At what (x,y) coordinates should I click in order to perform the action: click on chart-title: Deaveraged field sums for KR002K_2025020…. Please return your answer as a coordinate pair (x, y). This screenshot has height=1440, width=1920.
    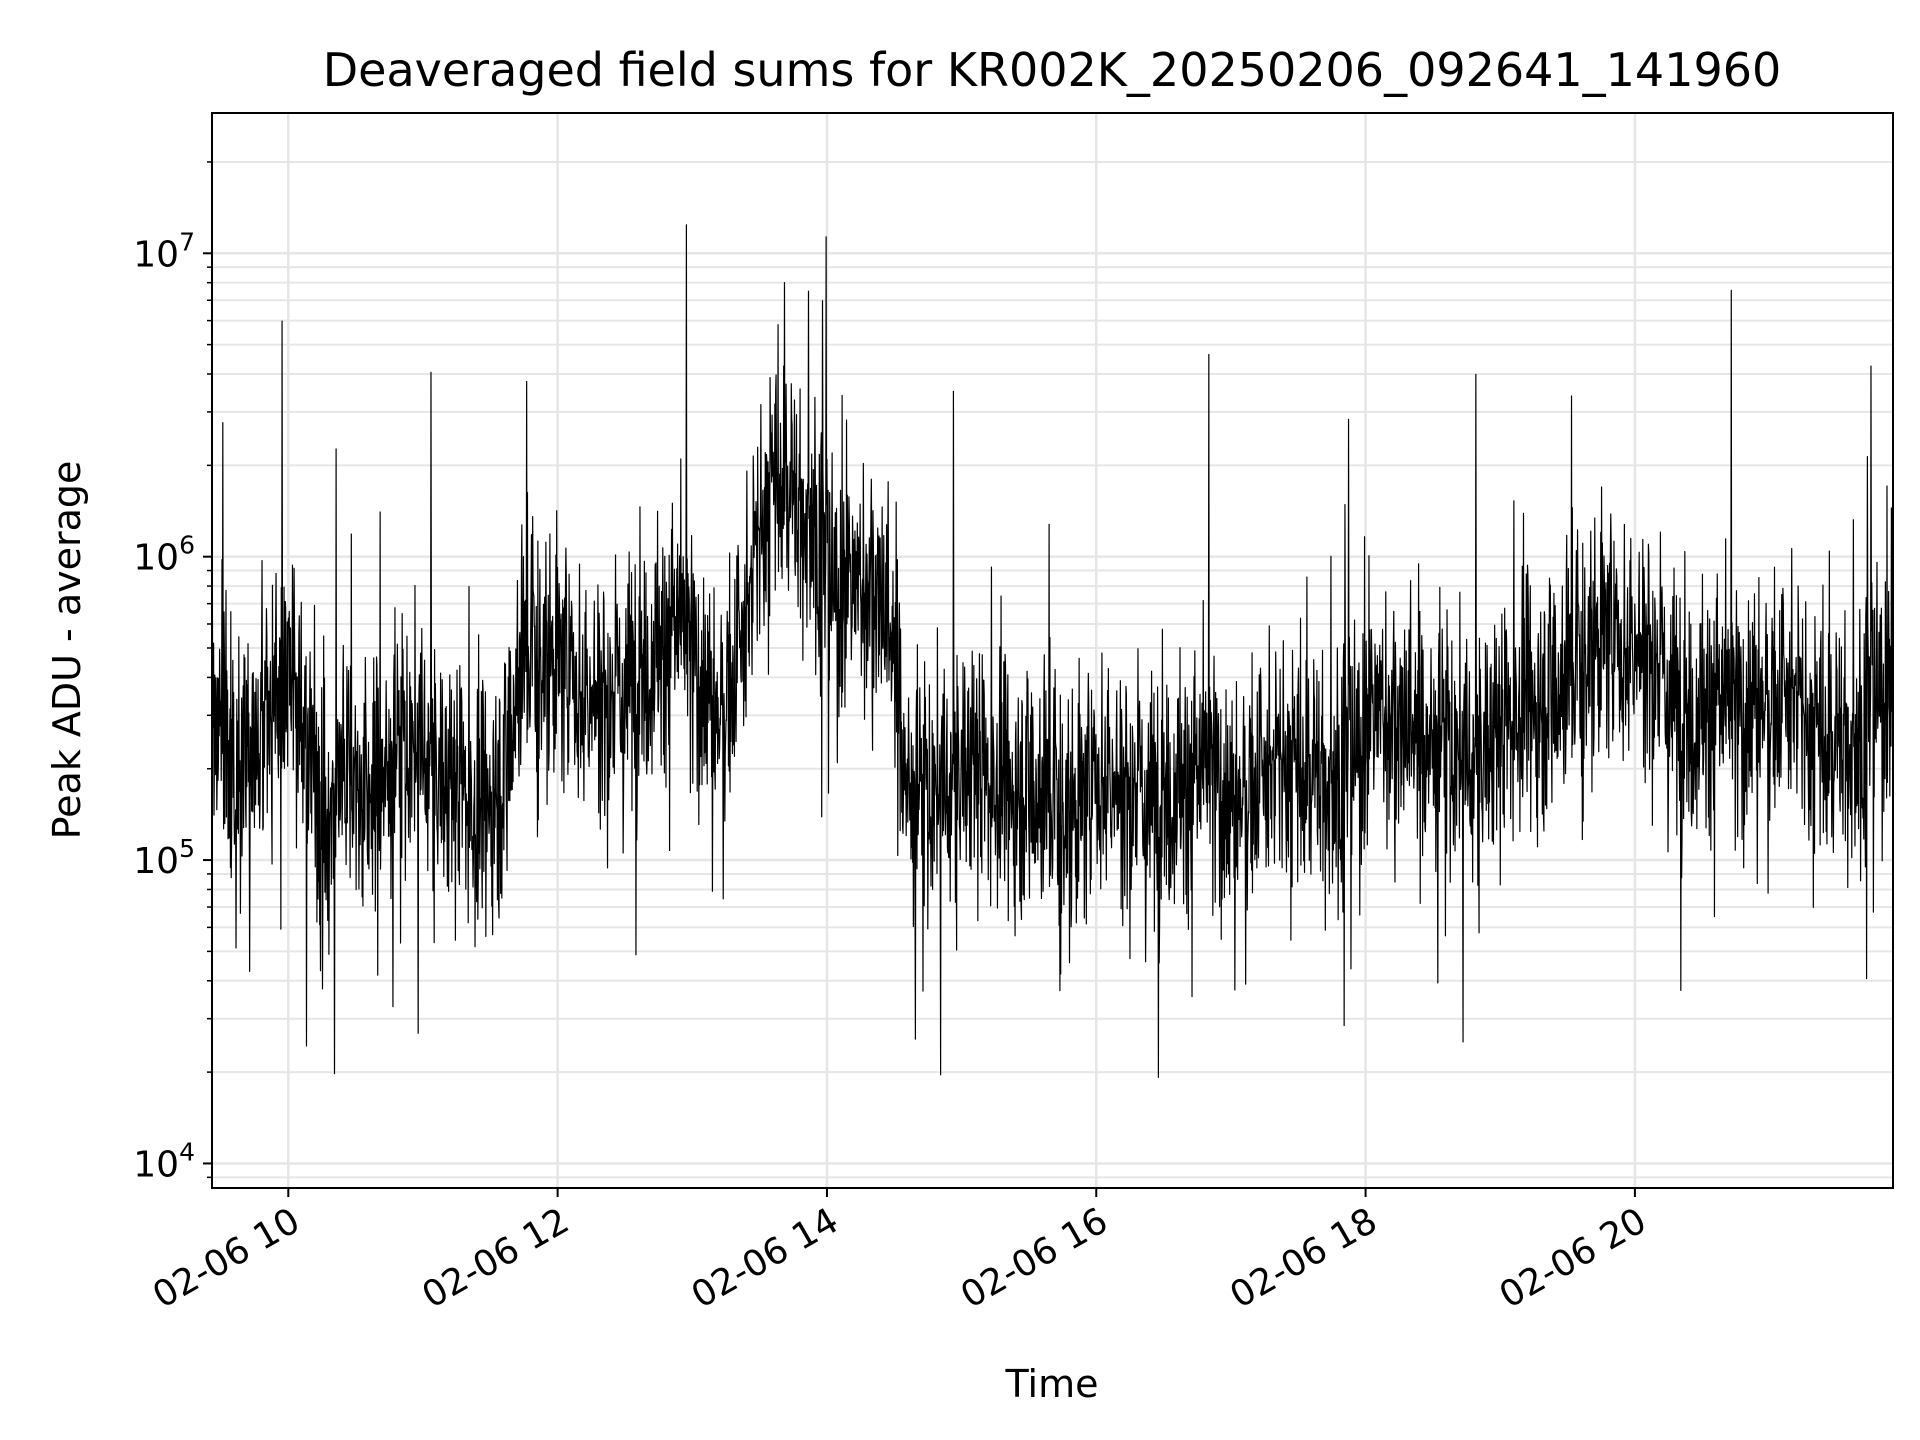
    Looking at the image, I should click on (1052, 70).